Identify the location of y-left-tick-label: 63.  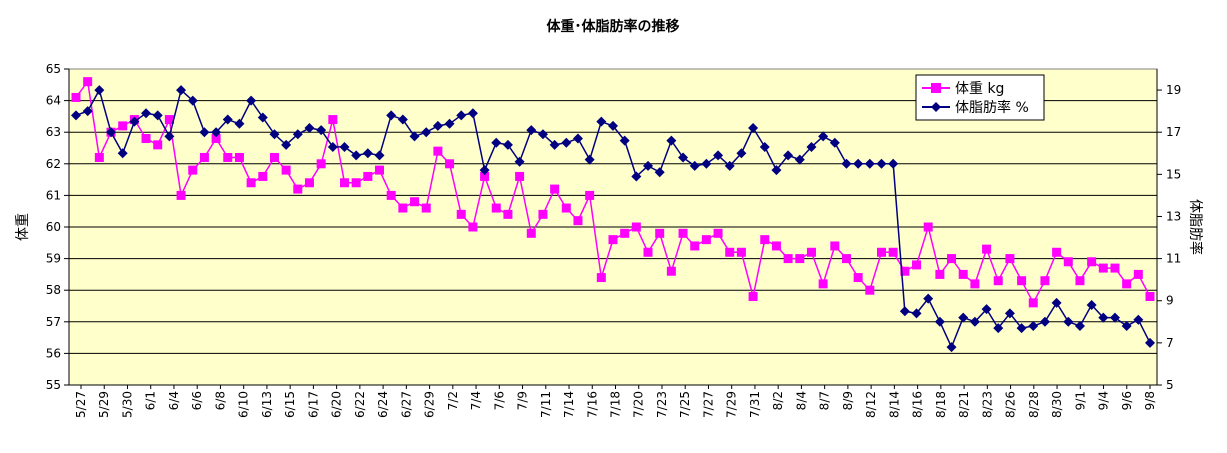
(53, 132).